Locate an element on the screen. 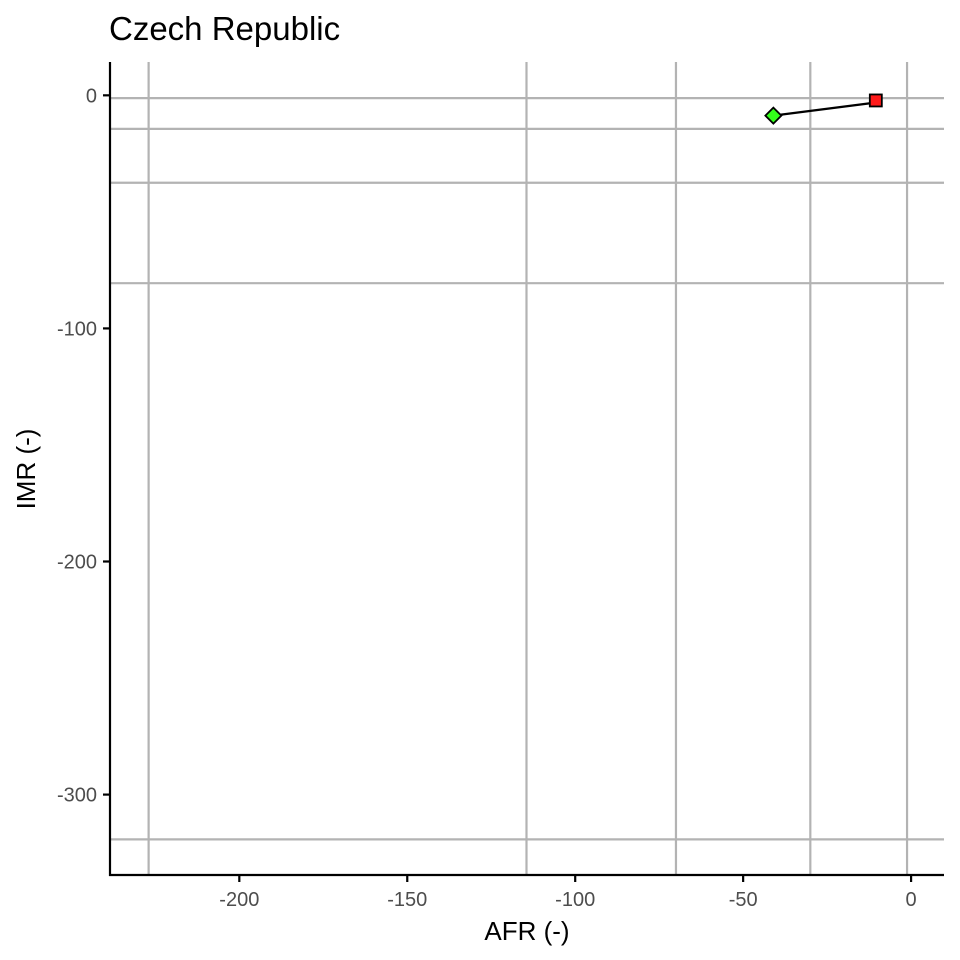 The width and height of the screenshot is (960, 960). start-point-diamond is located at coordinates (773, 115).